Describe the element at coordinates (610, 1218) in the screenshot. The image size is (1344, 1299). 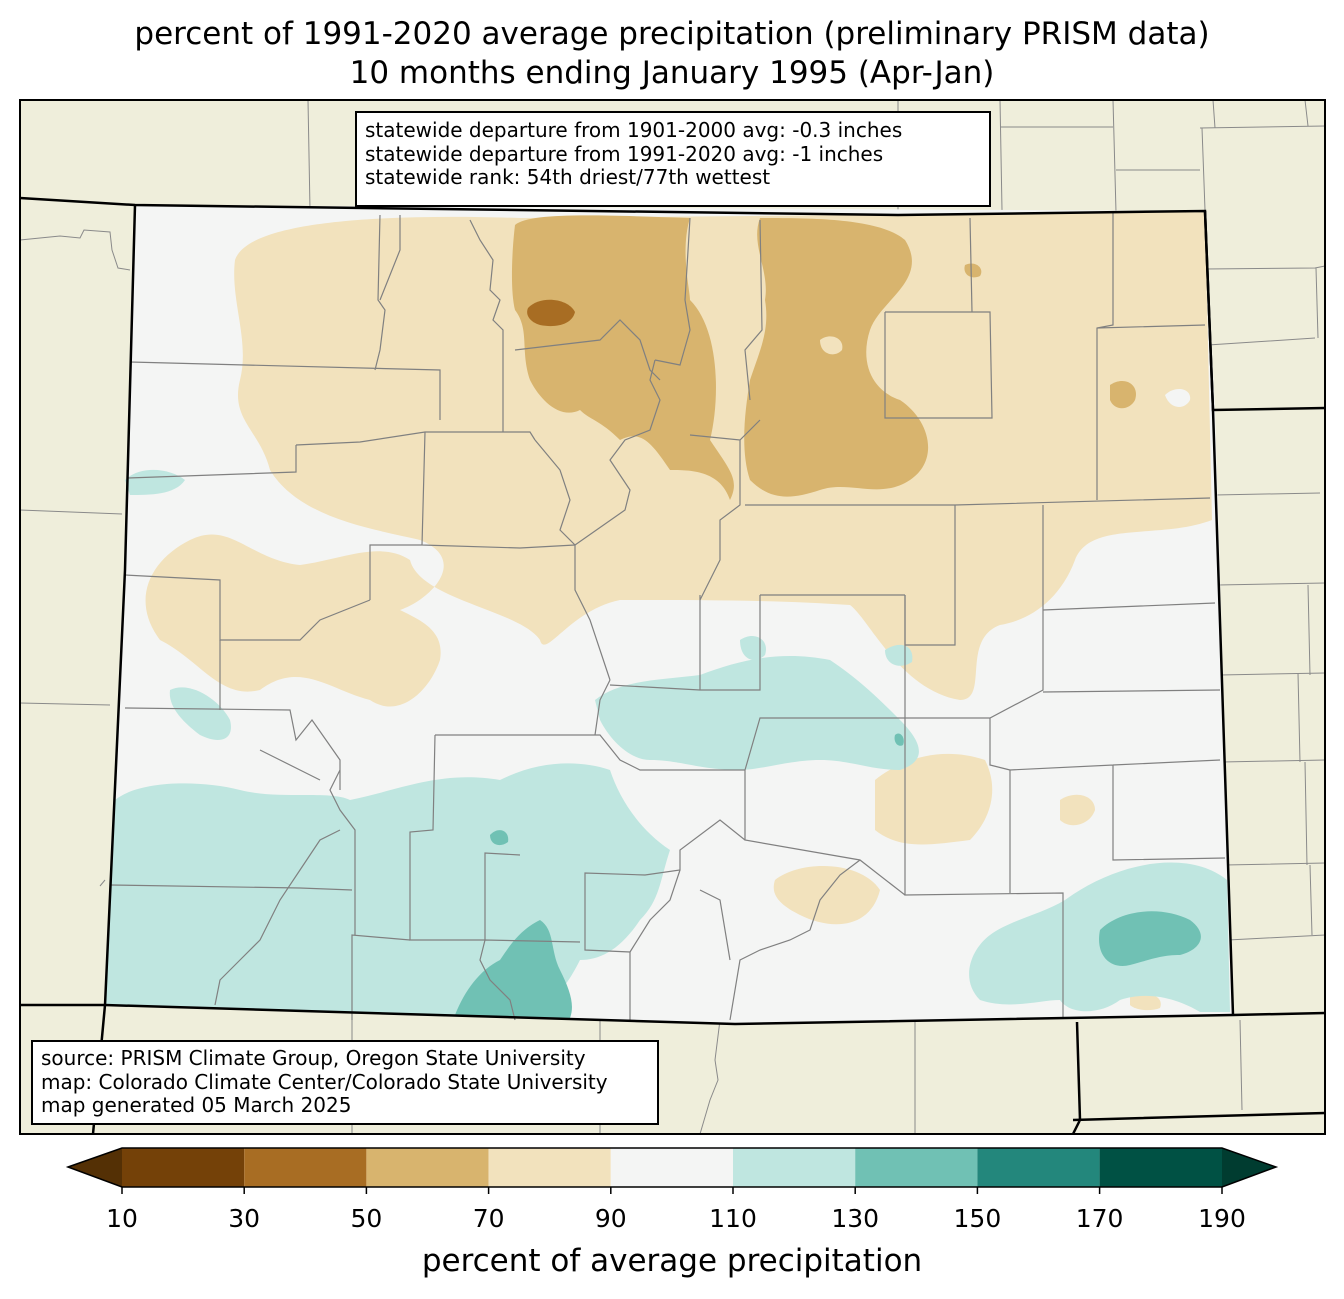
I see `colorbar-tick-label: 90` at that location.